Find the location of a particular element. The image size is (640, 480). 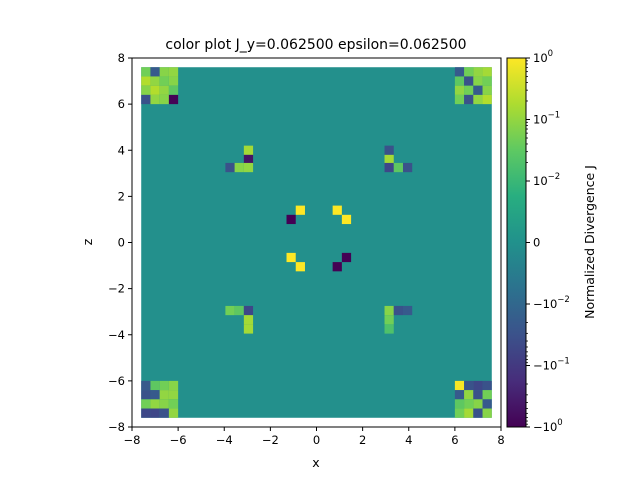

x-axis: −8 −6 −4 −2 0 2 4 6 8 is located at coordinates (314, 437).